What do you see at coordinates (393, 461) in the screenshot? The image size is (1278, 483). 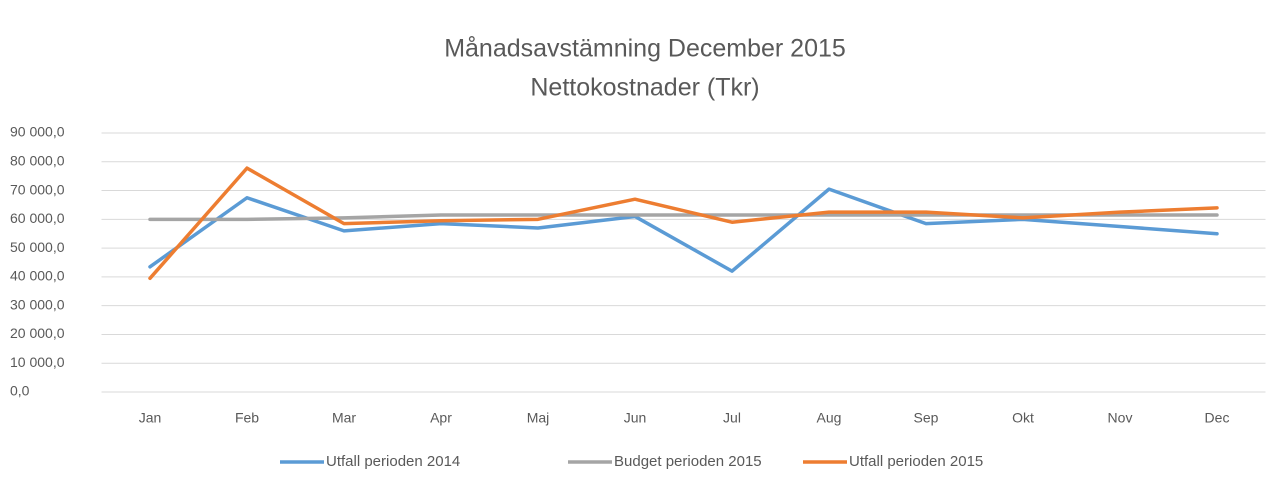 I see `legend-label: Utfall perioden 2014` at bounding box center [393, 461].